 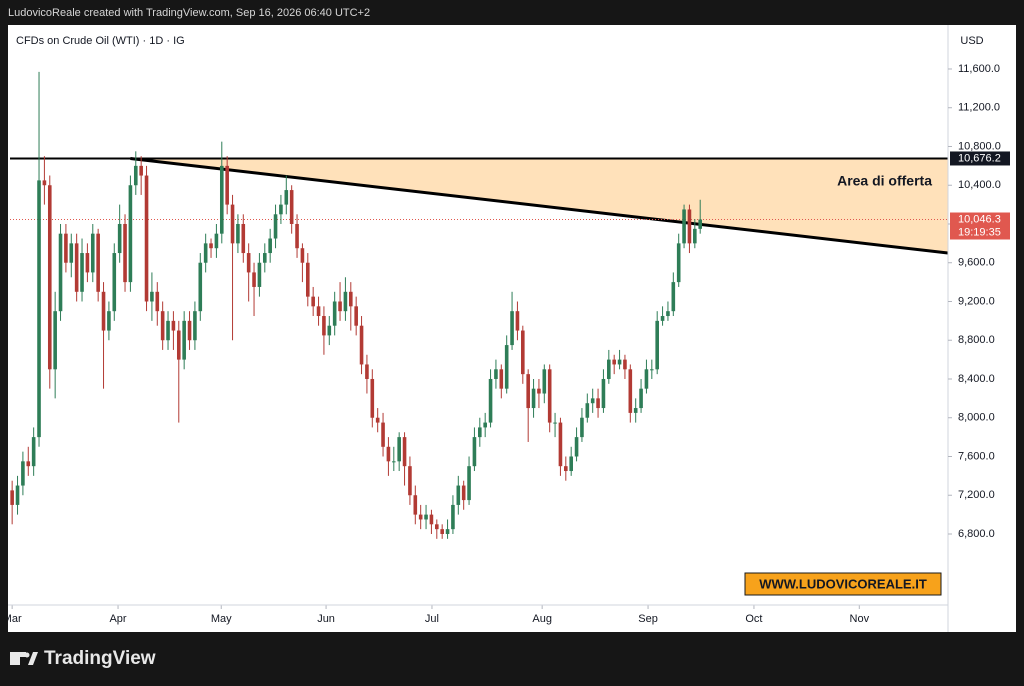 What do you see at coordinates (971, 41) in the screenshot?
I see `currency: USD` at bounding box center [971, 41].